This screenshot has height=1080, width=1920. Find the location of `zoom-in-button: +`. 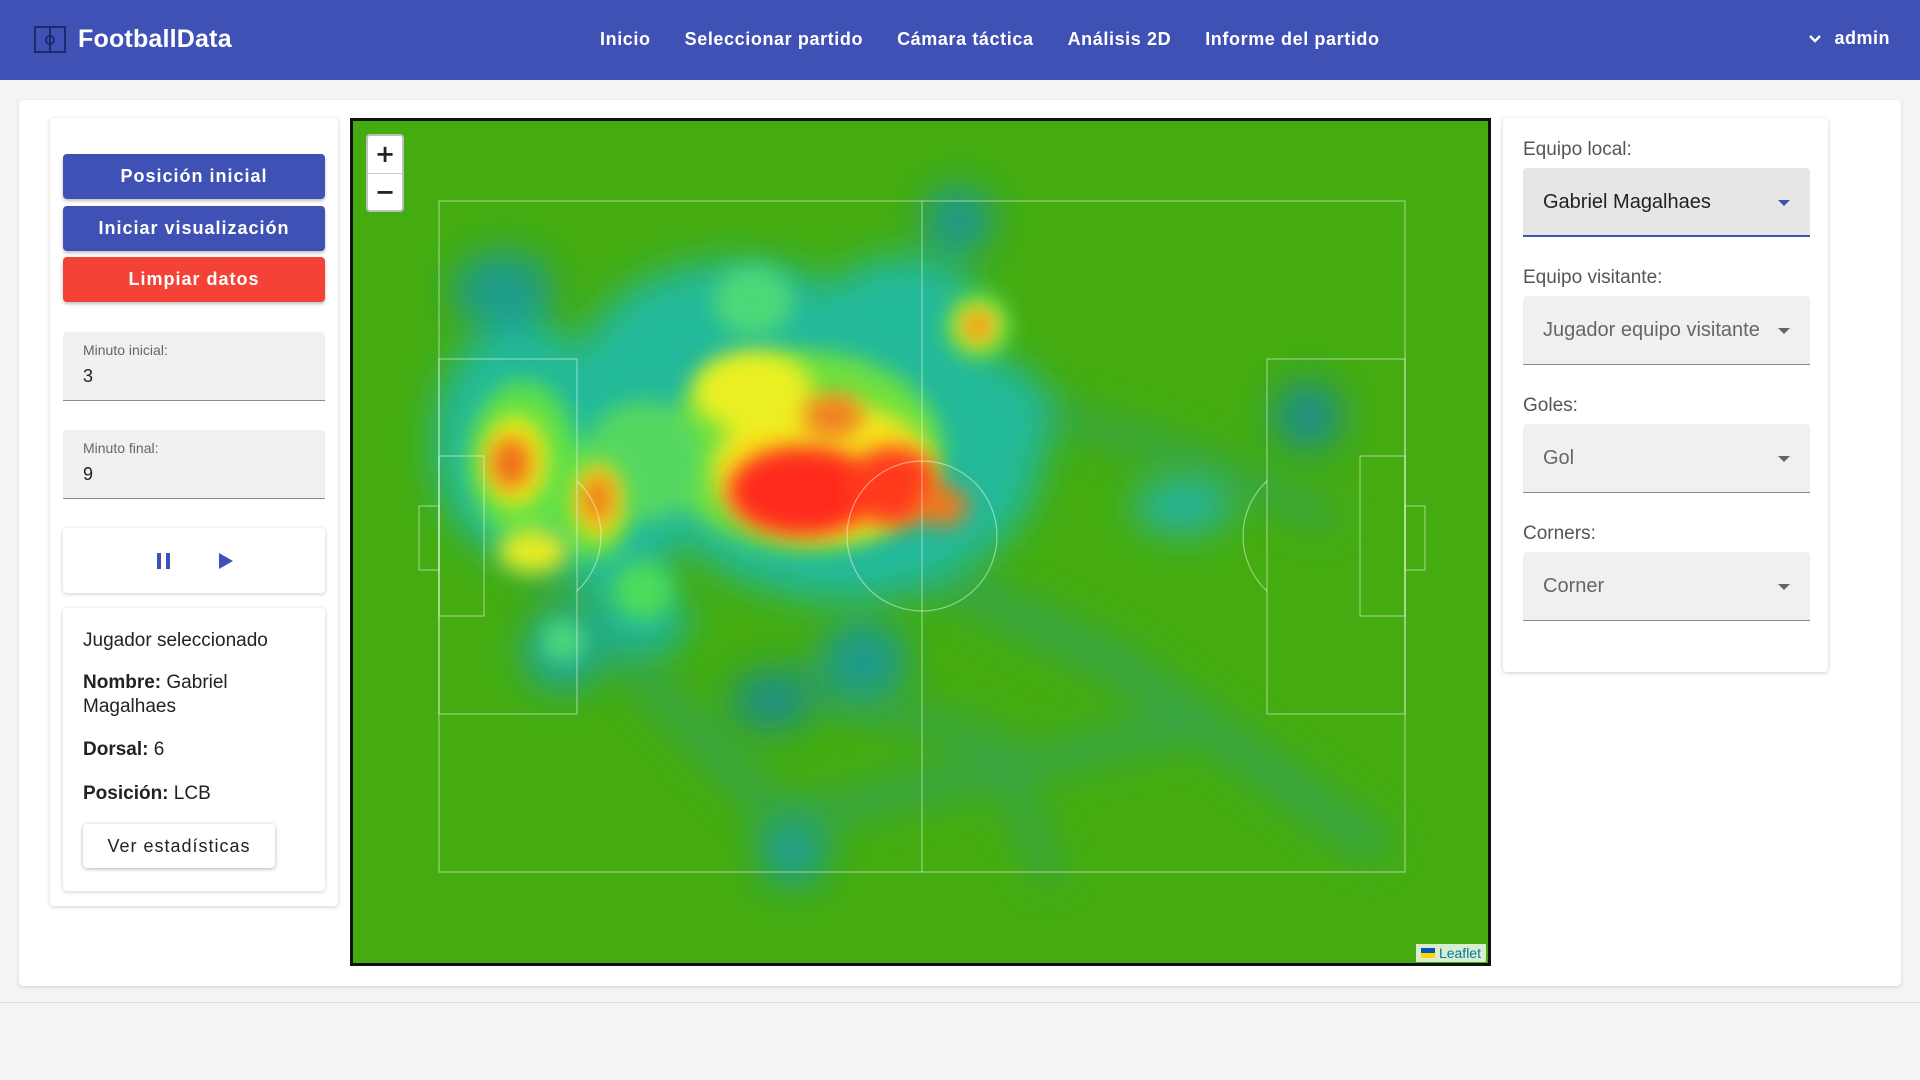

zoom-in-button: + is located at coordinates (385, 154).